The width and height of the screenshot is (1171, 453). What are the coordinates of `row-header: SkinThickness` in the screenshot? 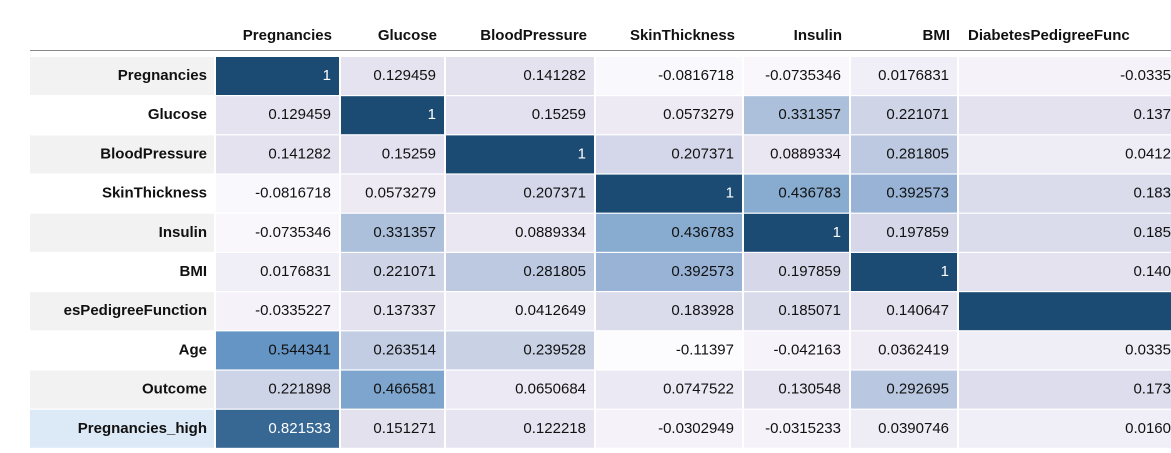 It's located at (154, 193).